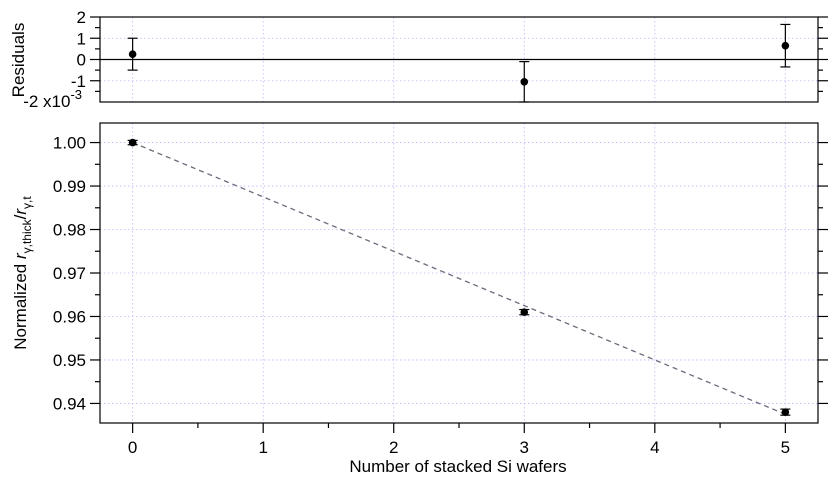 The width and height of the screenshot is (830, 487). I want to click on main-x-ticks: 0 1 2 3 4 5, so click(459, 440).